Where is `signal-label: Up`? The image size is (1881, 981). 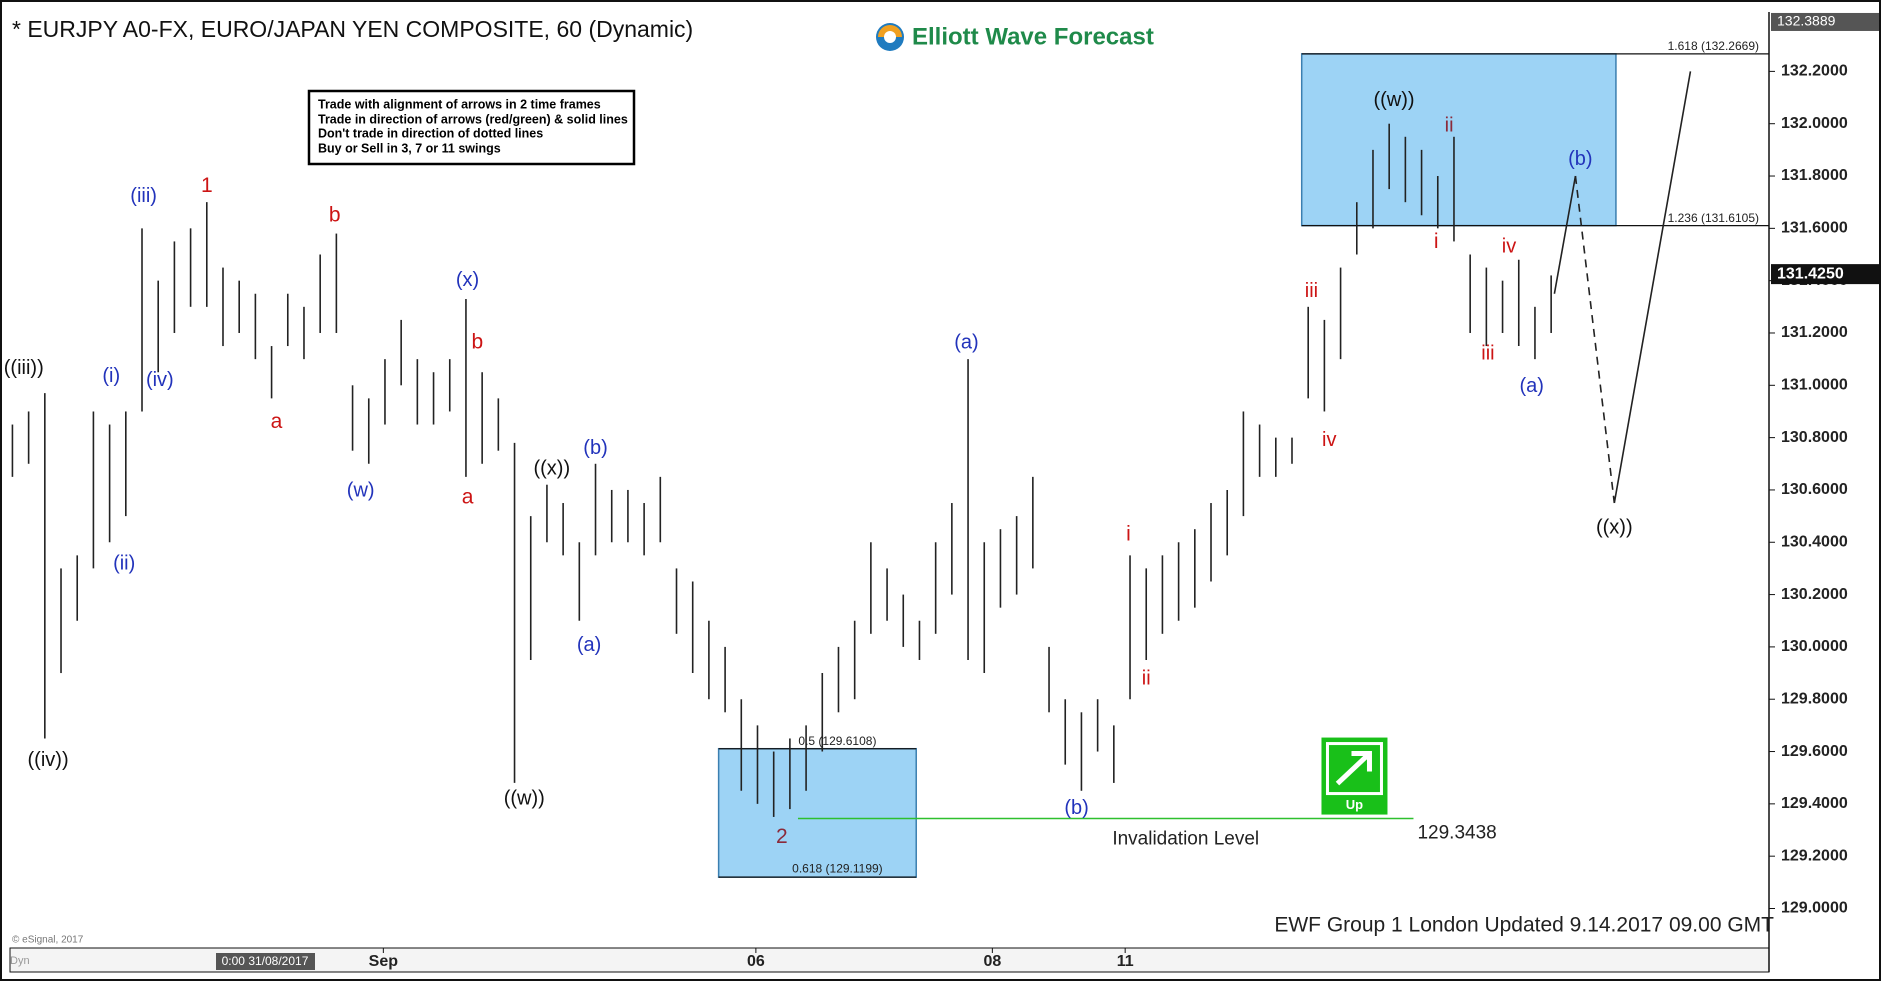
signal-label: Up is located at coordinates (1354, 804).